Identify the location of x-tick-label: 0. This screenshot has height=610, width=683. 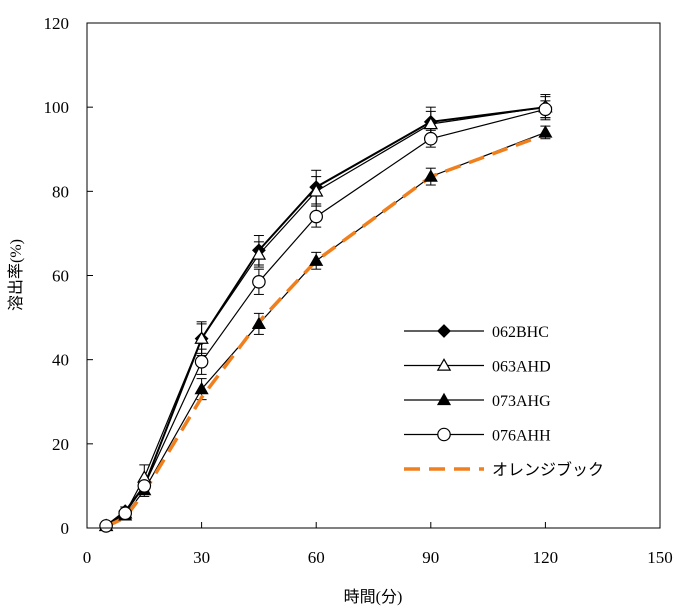
(87, 557).